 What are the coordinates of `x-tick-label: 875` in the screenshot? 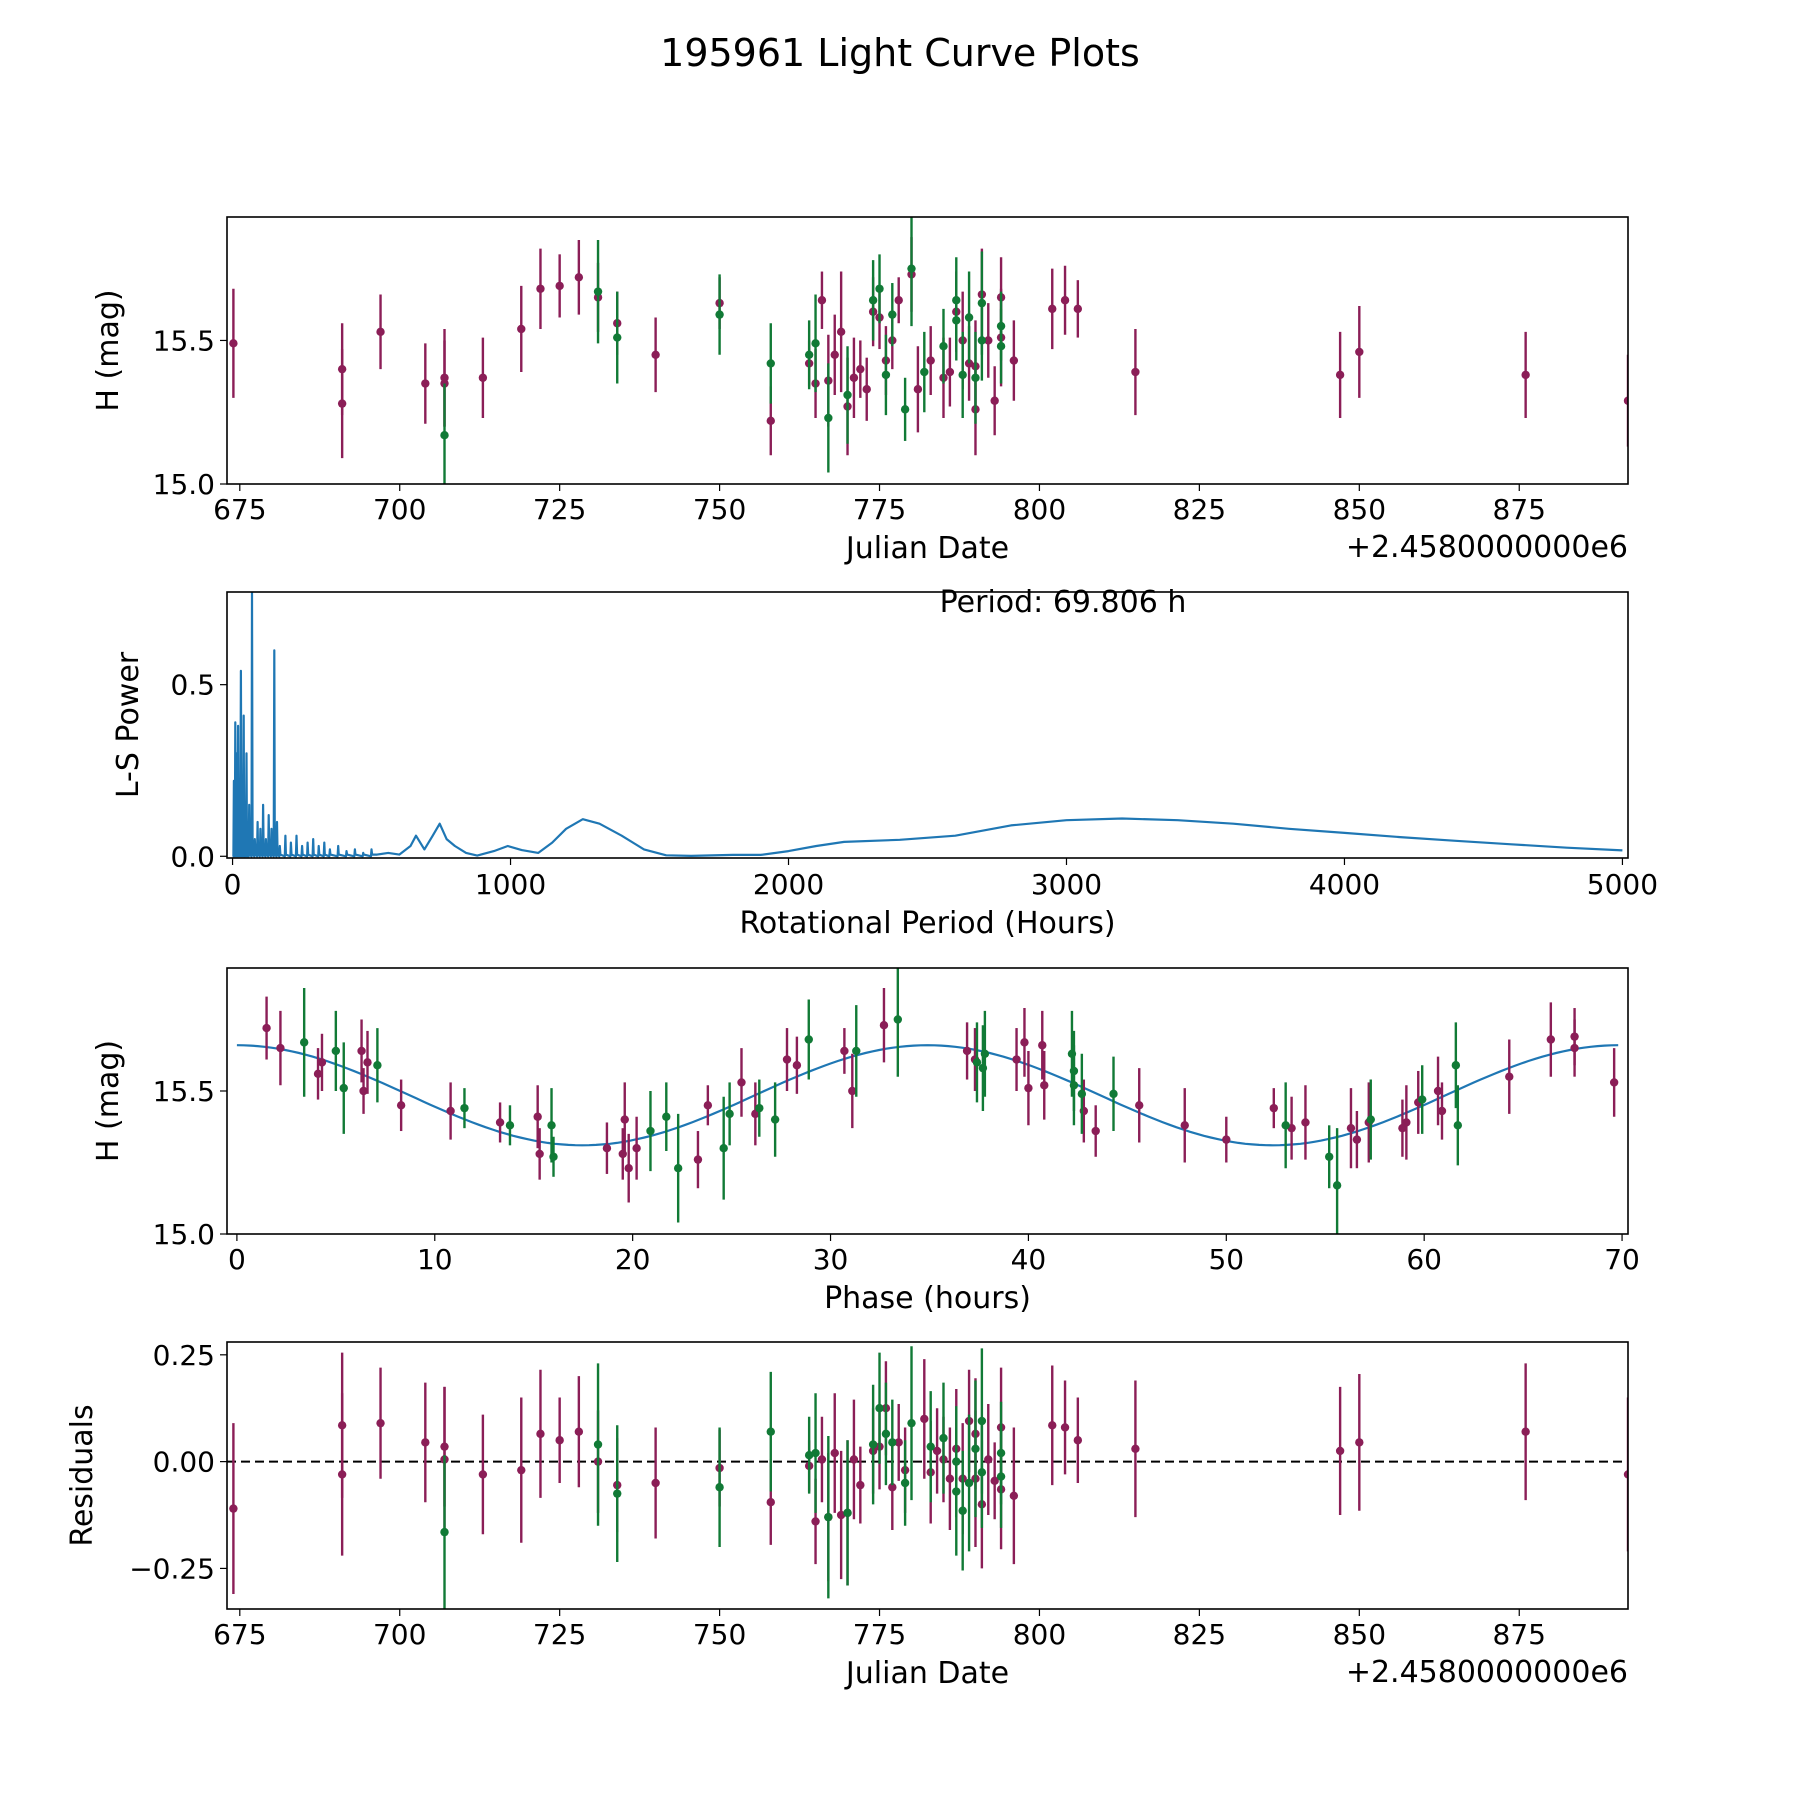 It's located at (1519, 1634).